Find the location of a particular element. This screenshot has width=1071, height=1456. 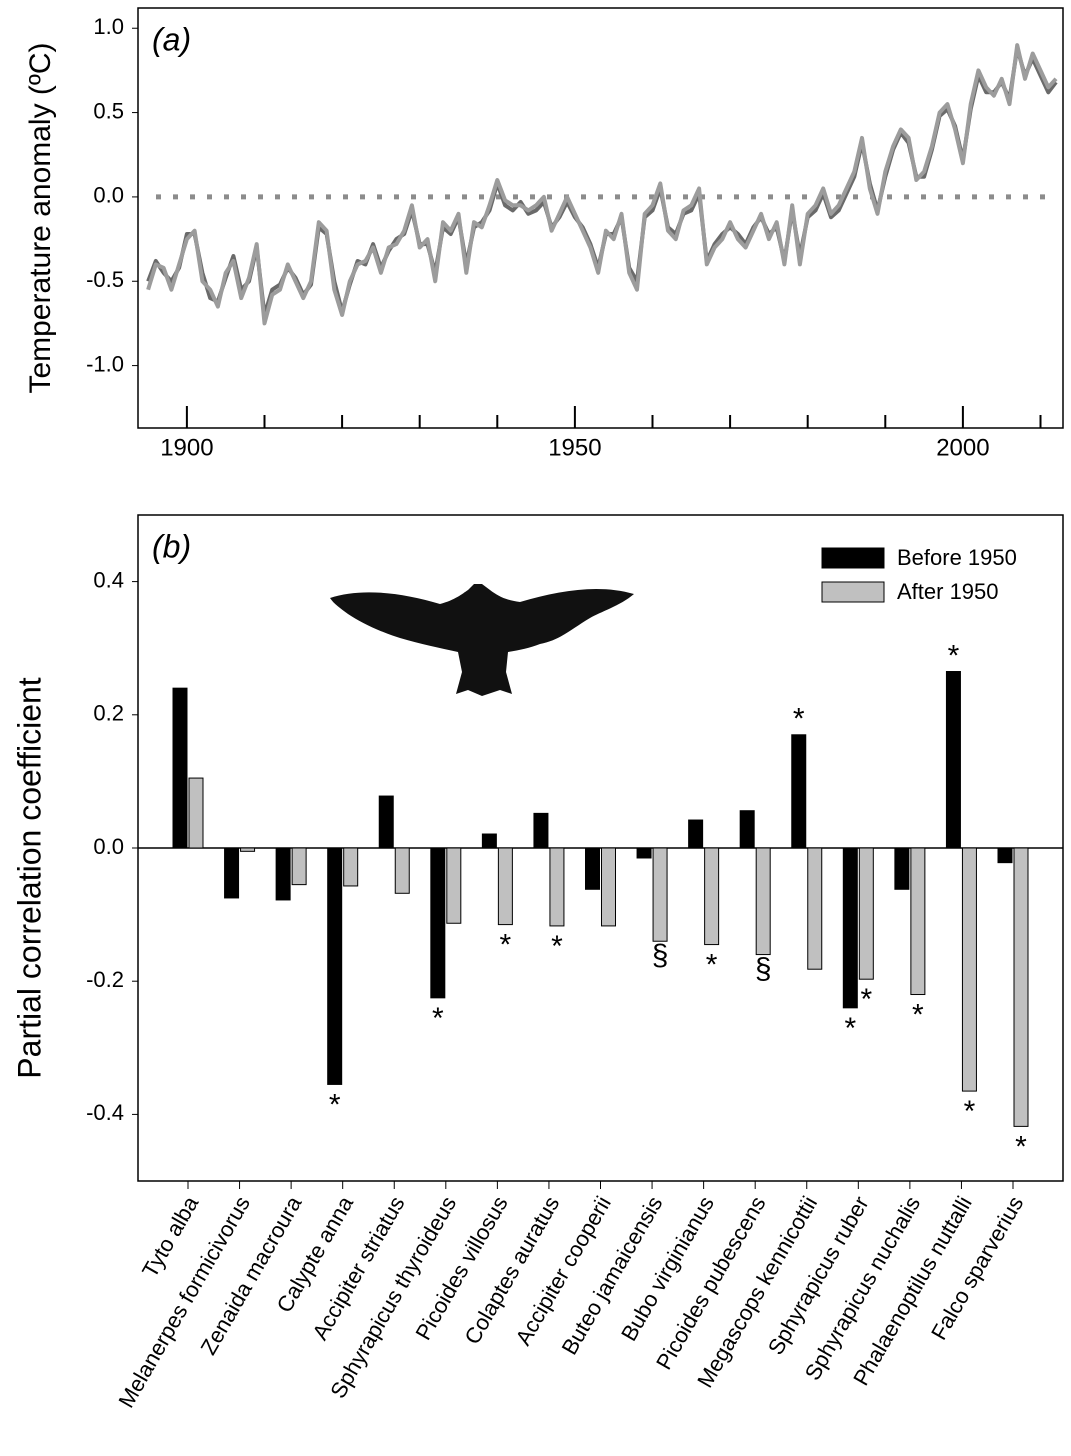

y-tick-label: -0.4 is located at coordinates (105, 1112).